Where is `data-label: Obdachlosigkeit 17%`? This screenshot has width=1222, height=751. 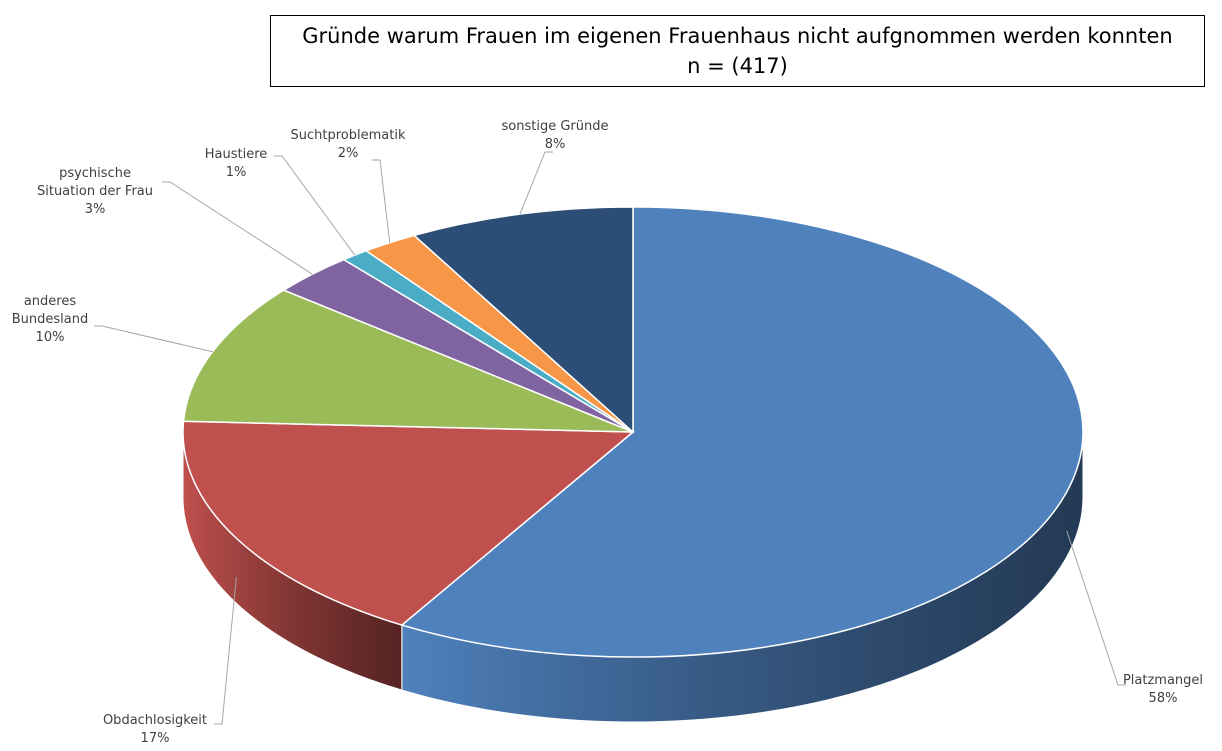
data-label: Obdachlosigkeit 17% is located at coordinates (155, 730).